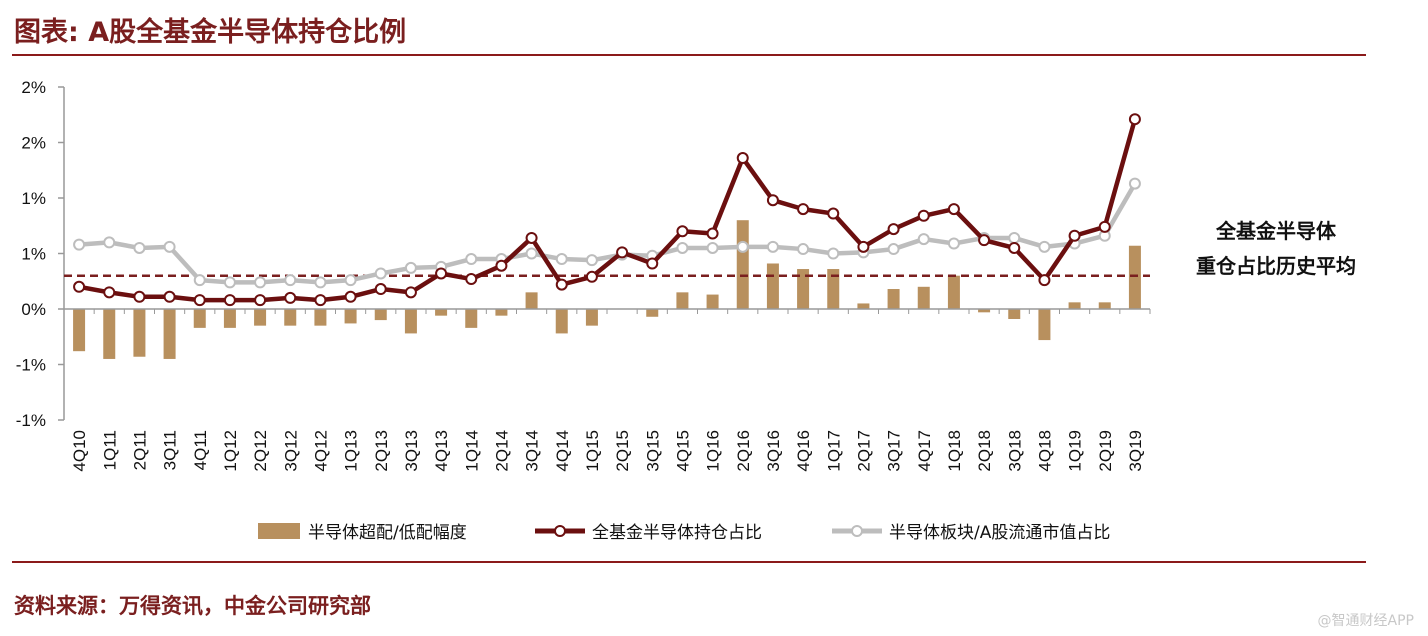 This screenshot has height=636, width=1428. What do you see at coordinates (562, 451) in the screenshot?
I see `x-tick-label: 4Q14` at bounding box center [562, 451].